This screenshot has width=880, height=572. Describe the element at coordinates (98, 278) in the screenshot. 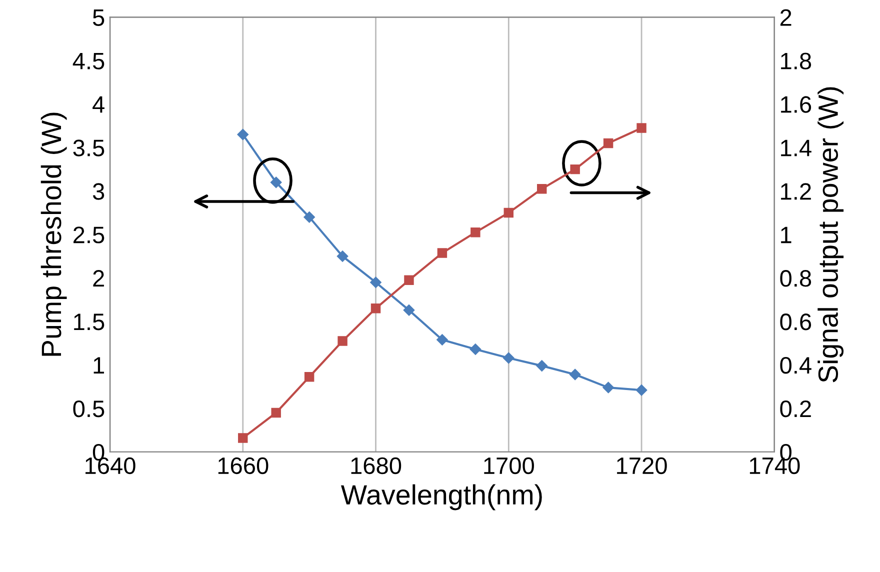

I see `y-tick-label: 2` at that location.